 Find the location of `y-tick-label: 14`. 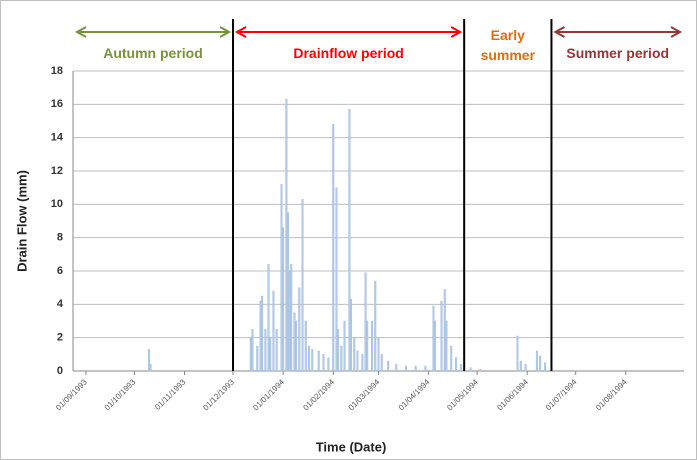

y-tick-label: 14 is located at coordinates (57, 138).